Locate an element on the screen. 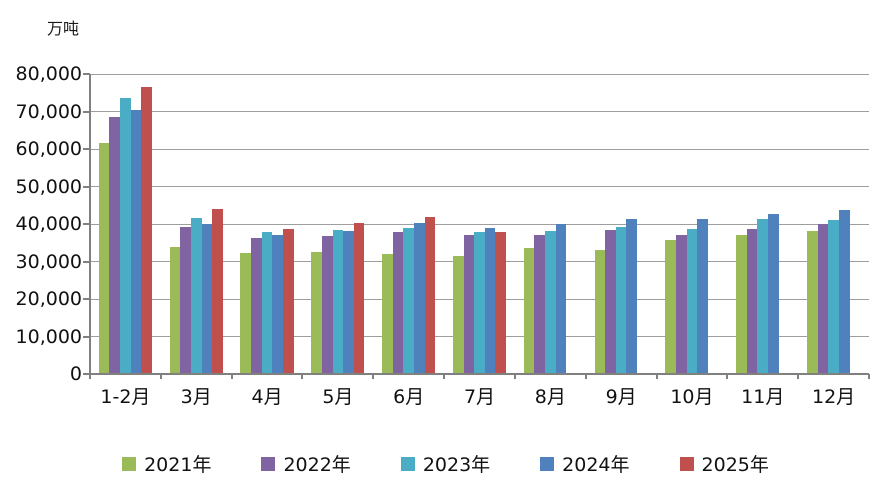 The height and width of the screenshot is (499, 891). bar-2025年-1-2月 is located at coordinates (146, 230).